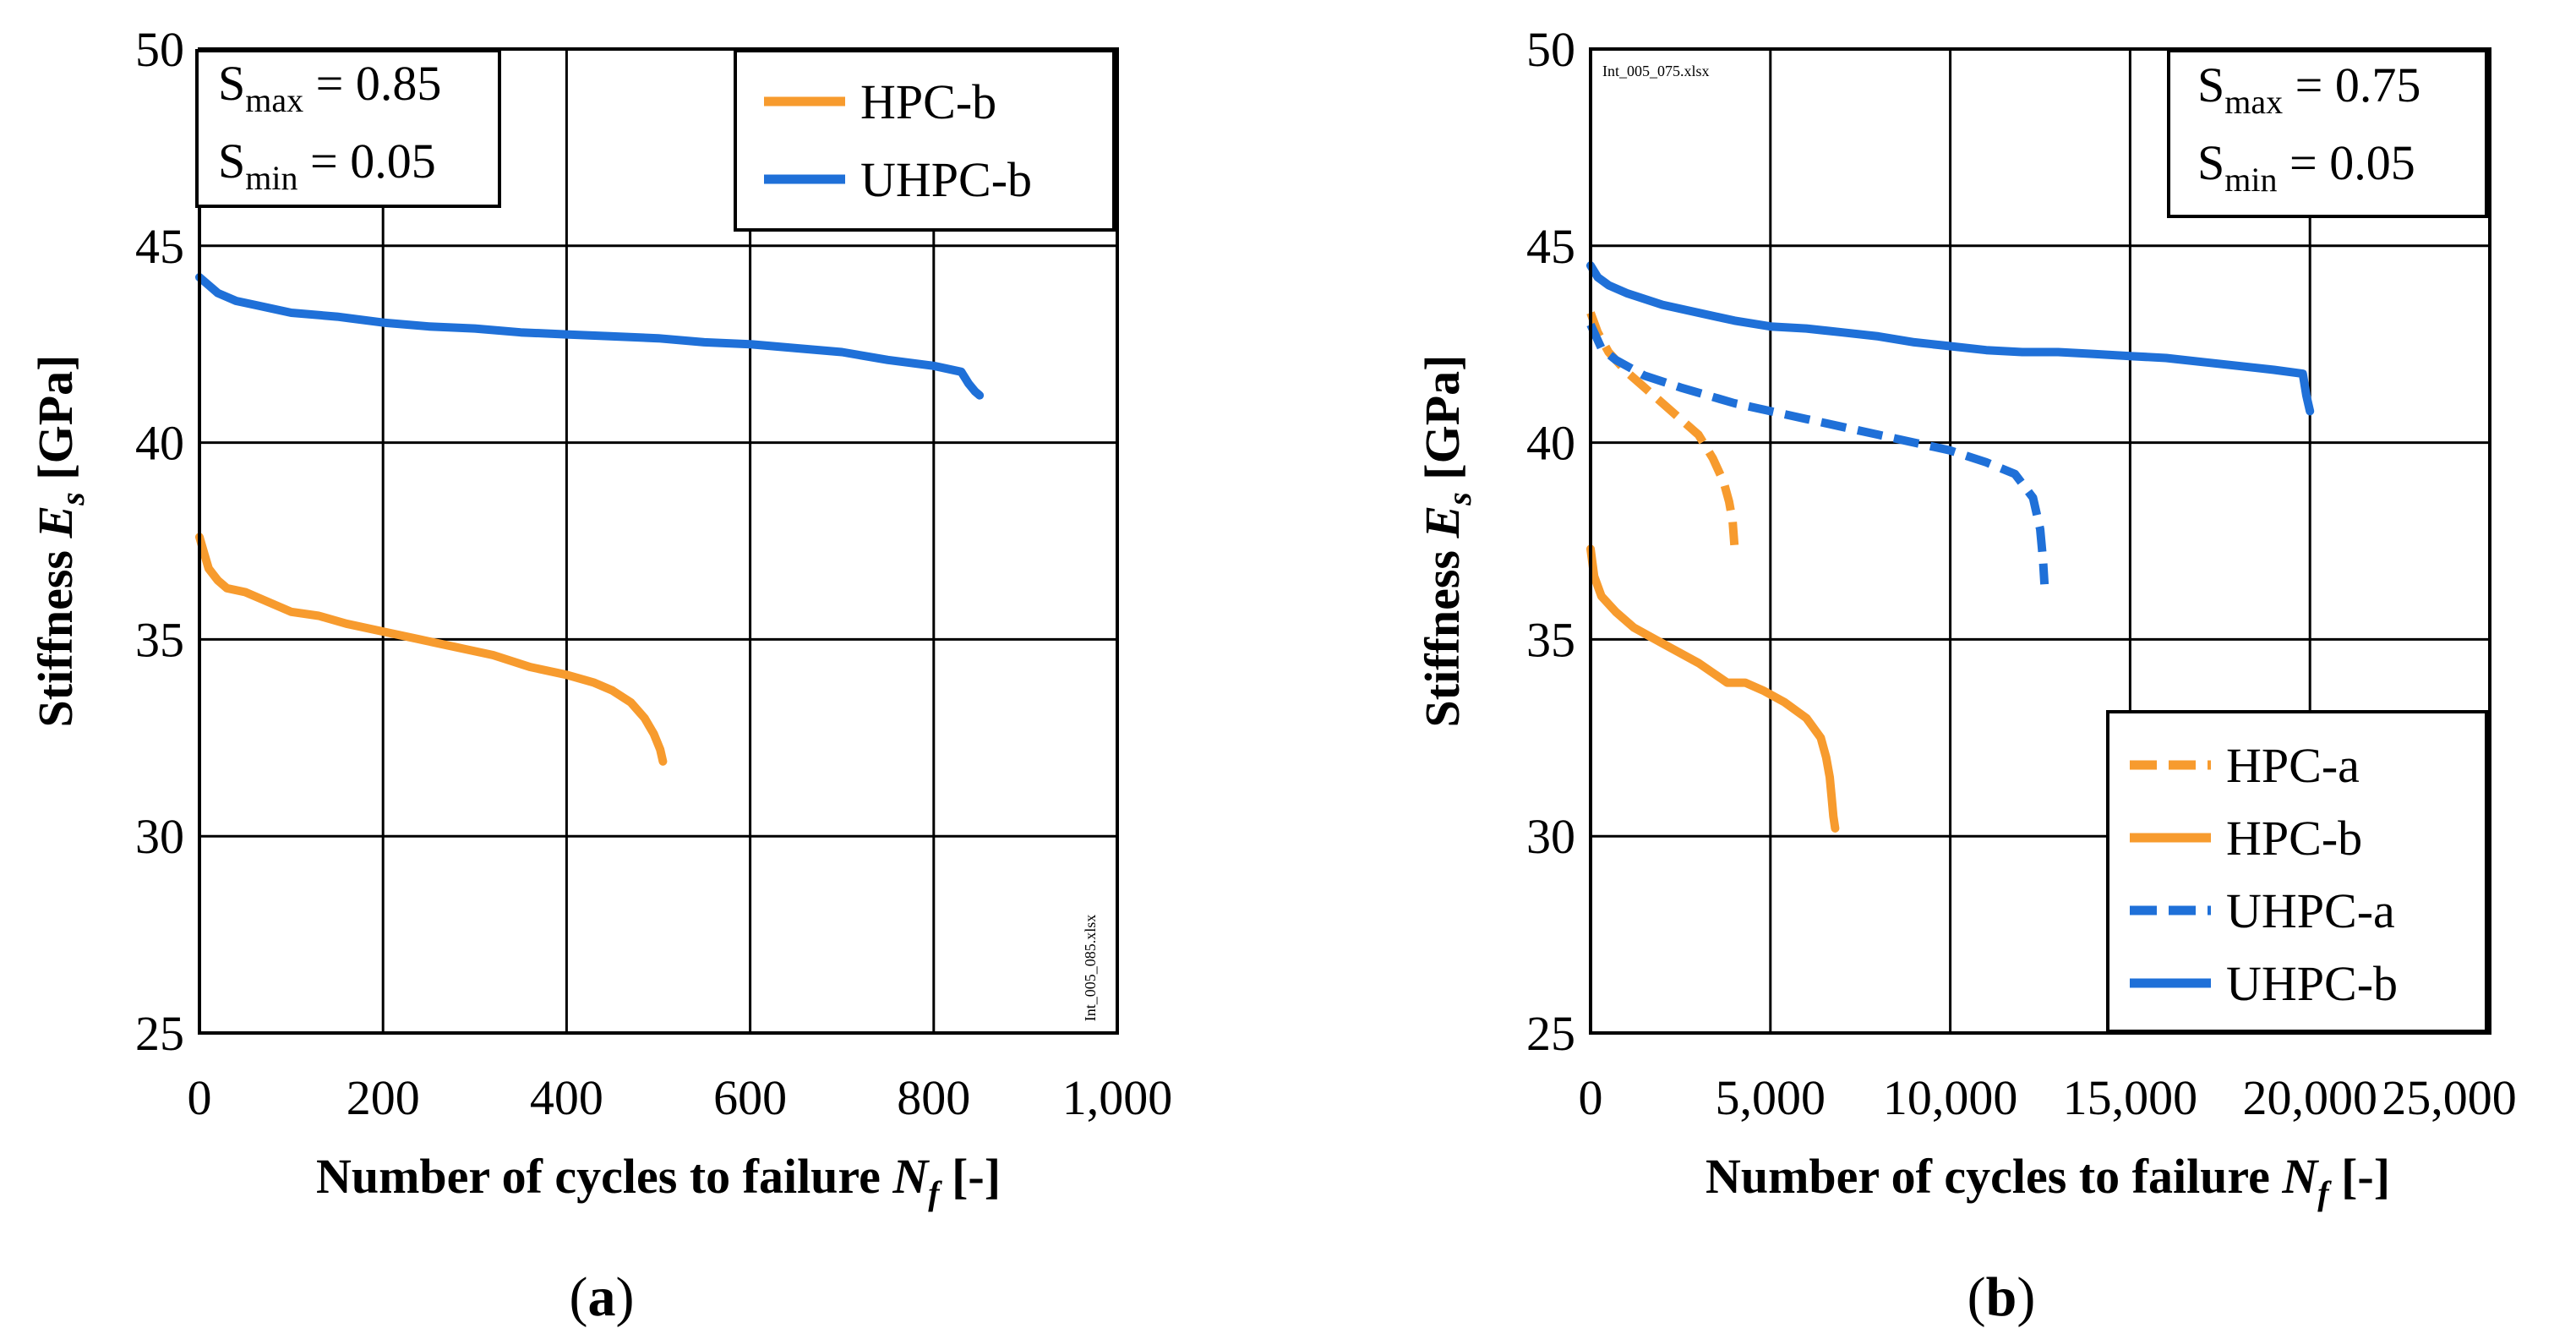 This screenshot has width=2576, height=1339. What do you see at coordinates (1951, 1098) in the screenshot?
I see `x-tick-label-b-2: 10,000` at bounding box center [1951, 1098].